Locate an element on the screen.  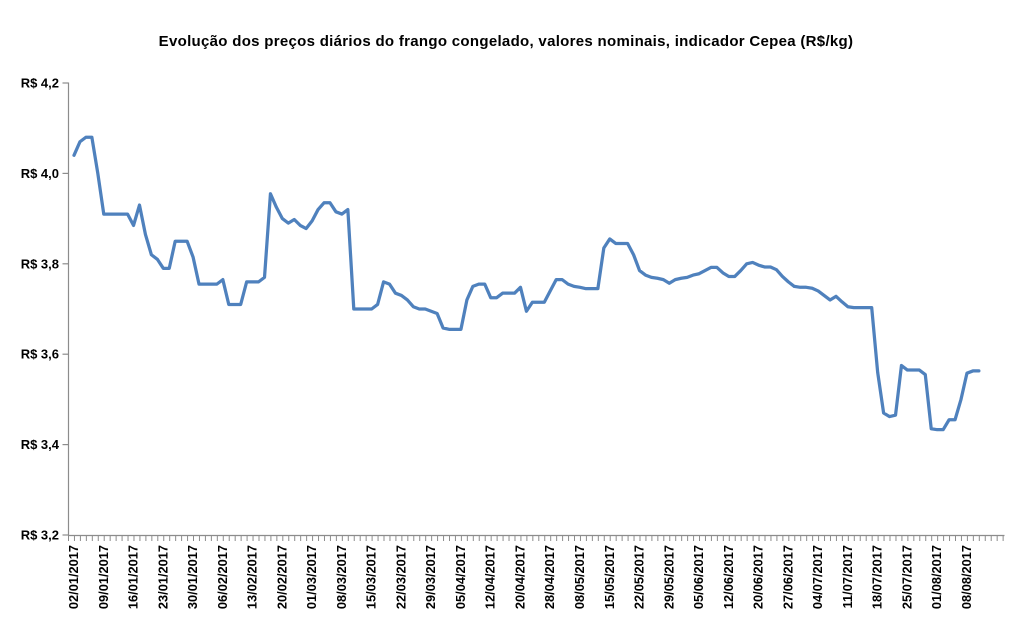
x-tick-label: 18/07/2017 is located at coordinates (877, 577).